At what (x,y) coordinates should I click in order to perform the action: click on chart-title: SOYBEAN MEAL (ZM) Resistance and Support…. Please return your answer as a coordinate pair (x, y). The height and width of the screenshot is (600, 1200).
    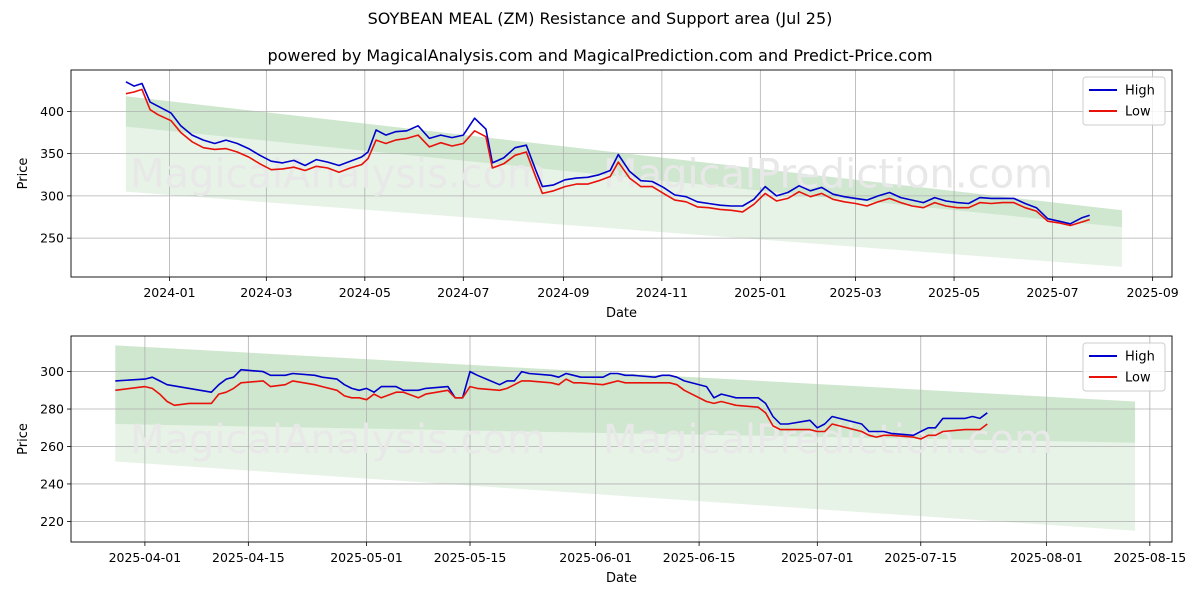
    Looking at the image, I should click on (600, 18).